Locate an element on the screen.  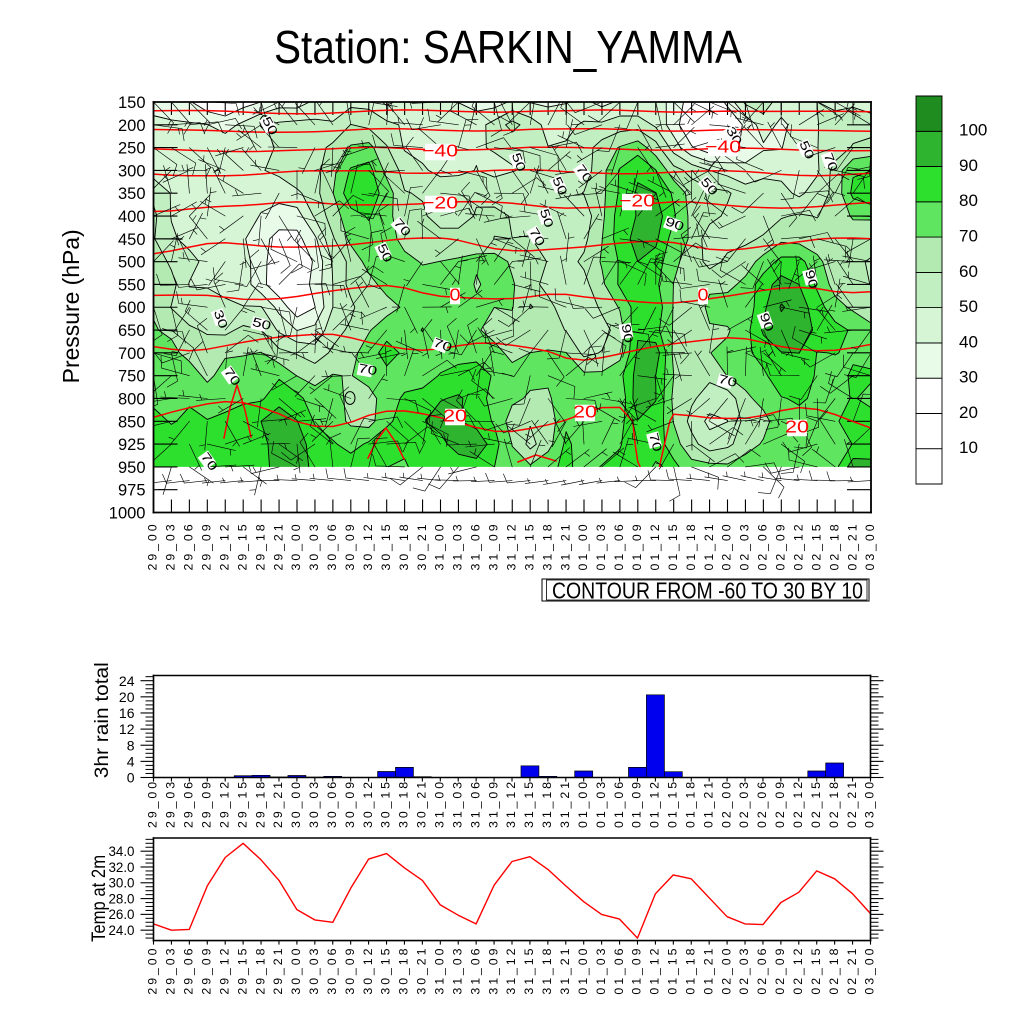
svg-text: Temp at 2m is located at coordinates (99, 898).